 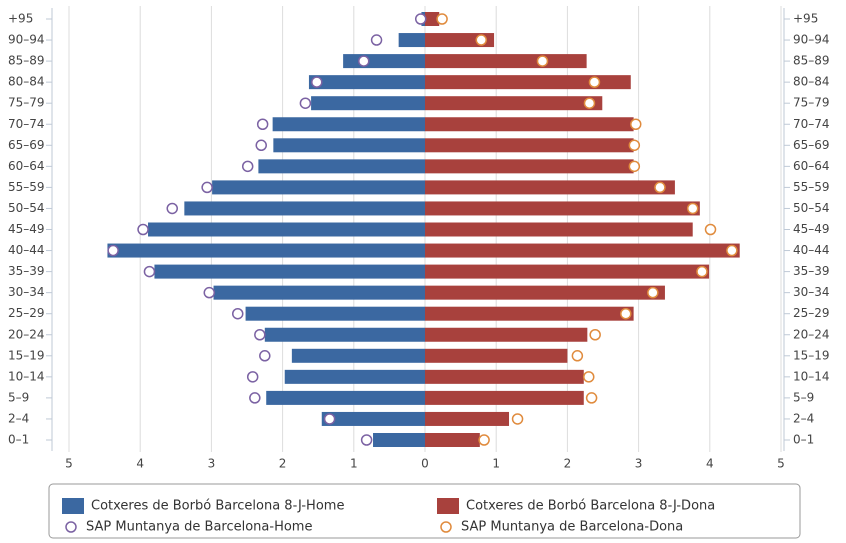 What do you see at coordinates (811, 187) in the screenshot?
I see `y-tick-label: 55–59` at bounding box center [811, 187].